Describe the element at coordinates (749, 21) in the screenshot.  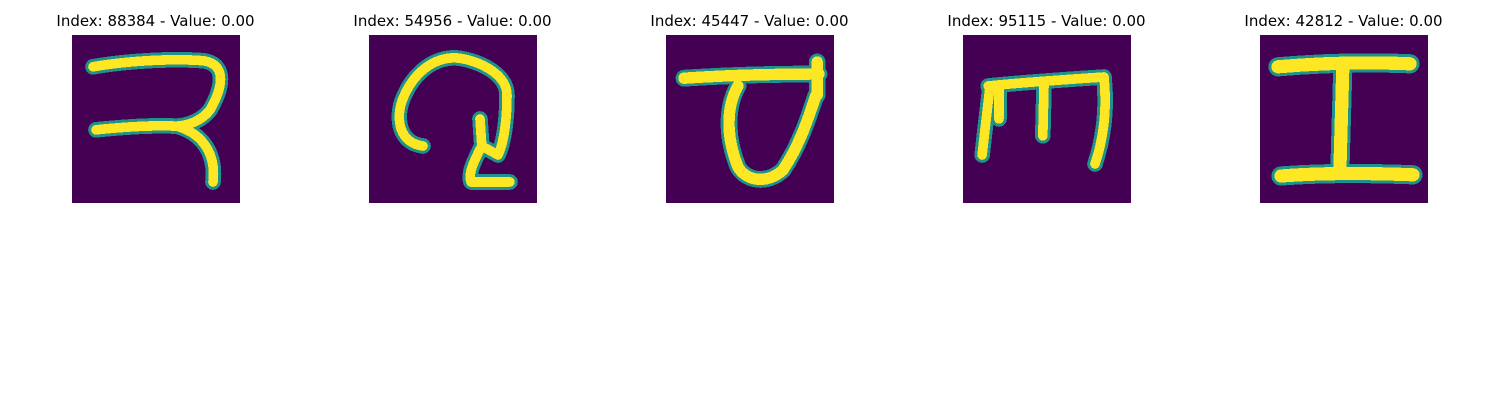
I see `panel-title: Index: 45447 - Value: 0.00` at that location.